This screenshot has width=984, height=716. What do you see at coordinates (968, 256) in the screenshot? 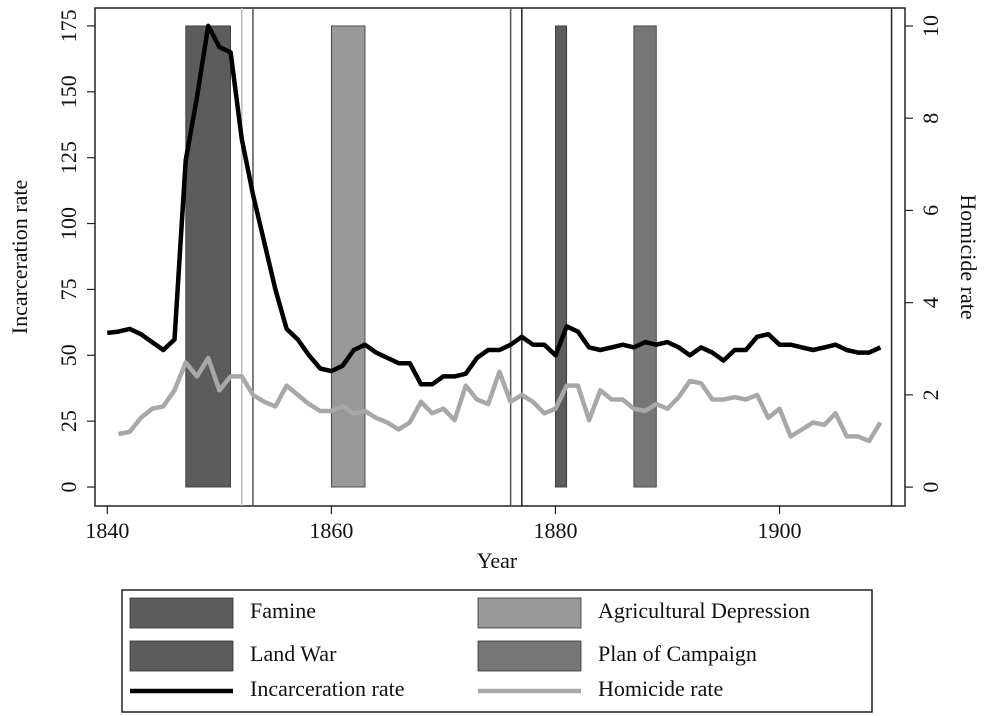
I see `y2-axis-label: Homicide rate` at bounding box center [968, 256].